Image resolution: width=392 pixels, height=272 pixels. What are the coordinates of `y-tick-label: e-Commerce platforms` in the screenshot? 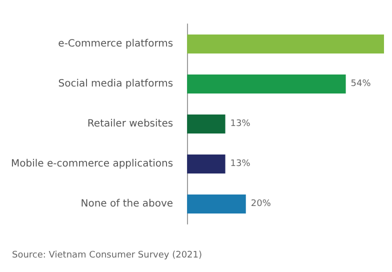 It's located at (116, 44).